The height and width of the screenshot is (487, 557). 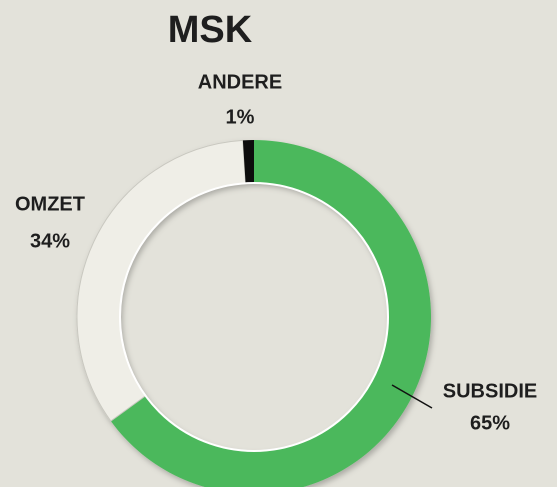 What do you see at coordinates (248, 162) in the screenshot?
I see `donut-slice` at bounding box center [248, 162].